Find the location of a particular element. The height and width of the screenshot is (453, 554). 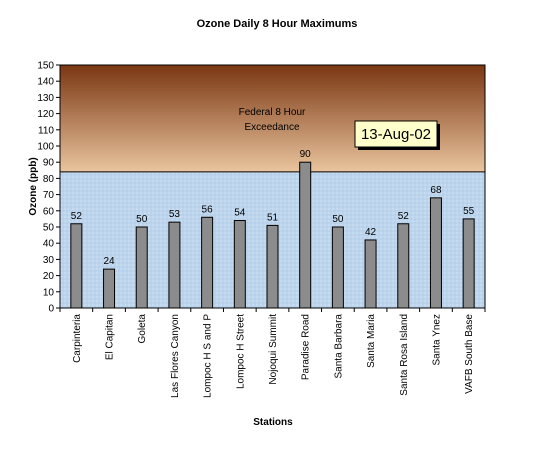

y-tick-label: 70 is located at coordinates (49, 195).